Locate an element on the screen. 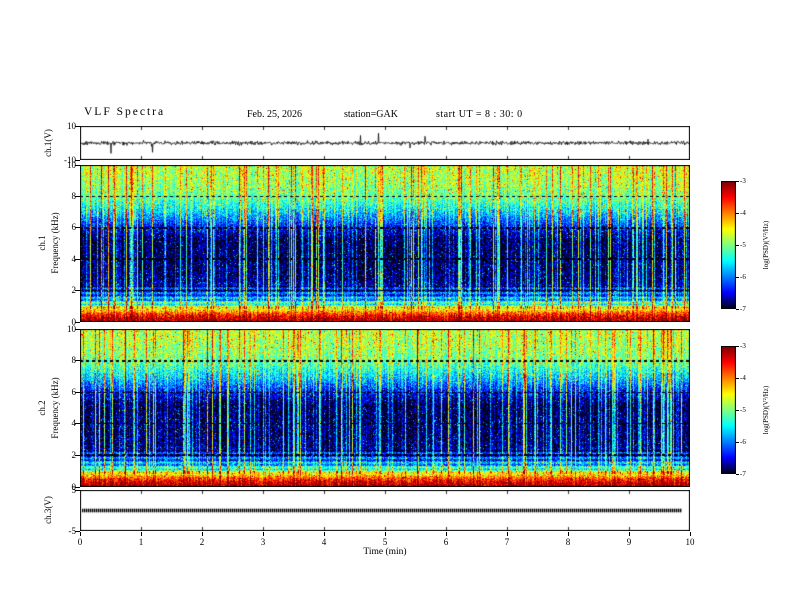 The height and width of the screenshot is (612, 792). x-tick-label: 0 is located at coordinates (80, 542).